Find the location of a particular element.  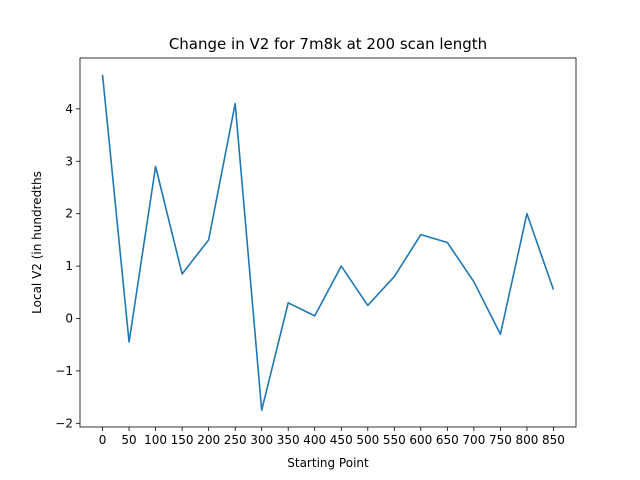

y-tick-label: 4 is located at coordinates (69, 109).